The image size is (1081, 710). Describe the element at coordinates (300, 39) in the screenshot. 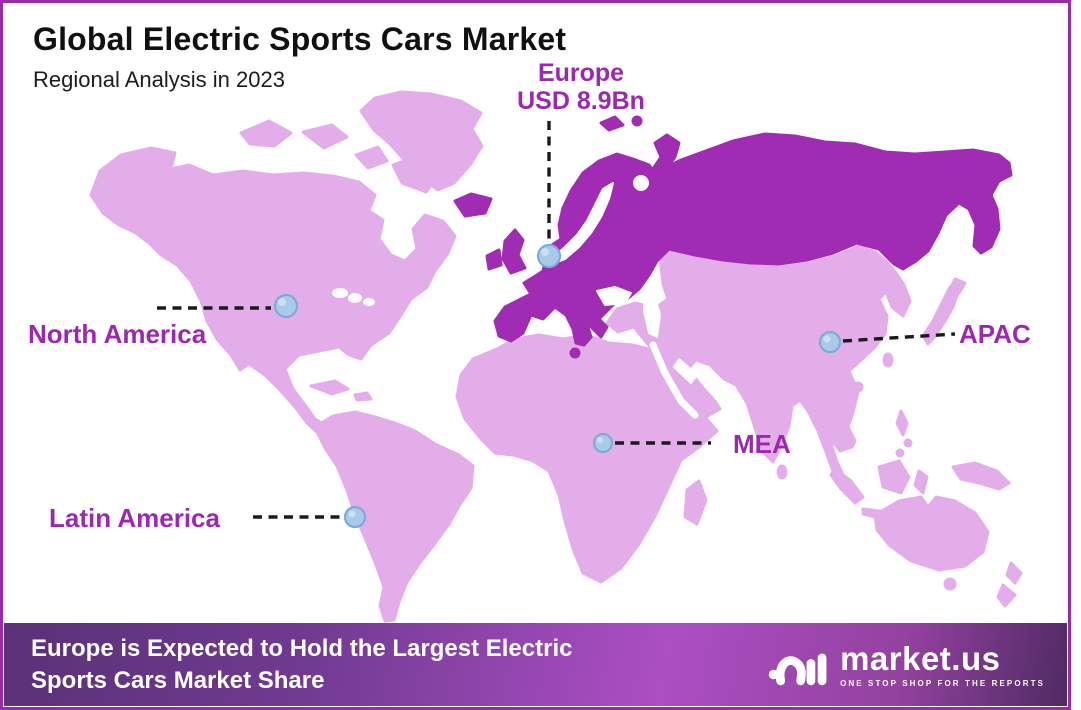

I see `page-title: Global Electric Sports Cars Market` at that location.